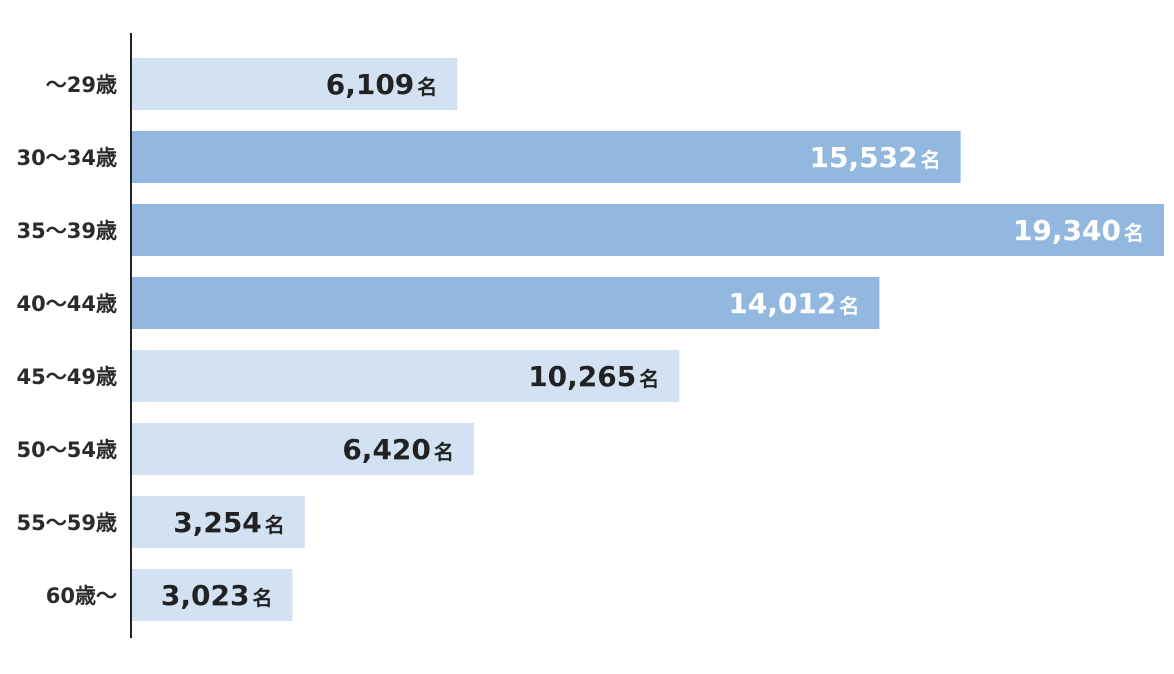 The image size is (1174, 674). I want to click on category-label: 30～34歳, so click(67, 158).